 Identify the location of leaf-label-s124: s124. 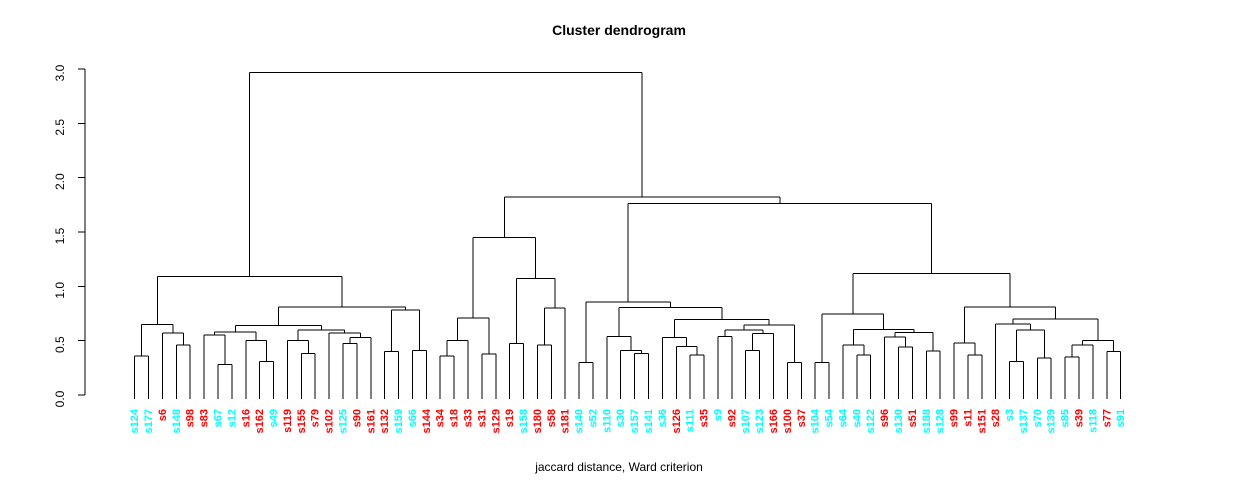
(135, 420).